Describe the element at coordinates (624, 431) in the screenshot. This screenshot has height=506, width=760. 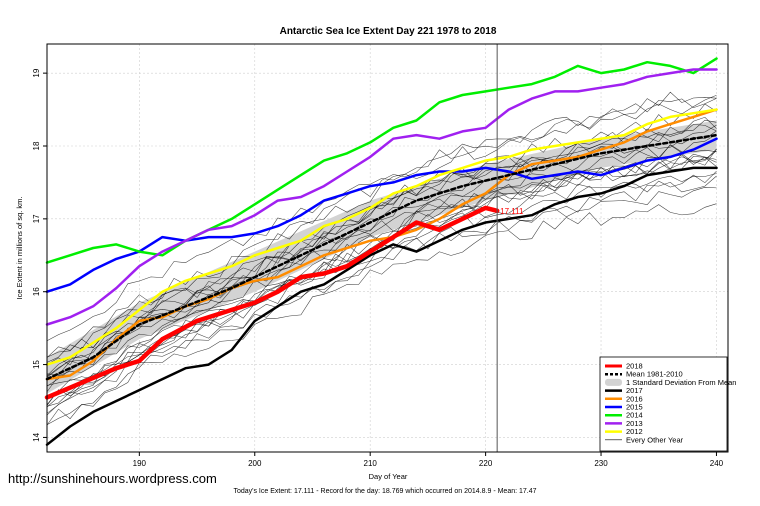
I see `legend-item: 2012` at that location.